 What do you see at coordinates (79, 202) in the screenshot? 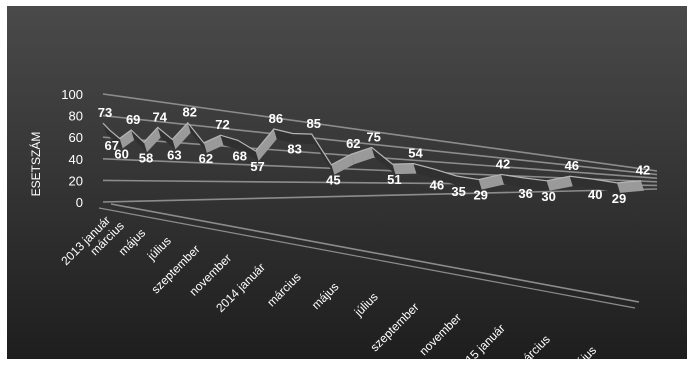
I see `y-tick-label: 0` at bounding box center [79, 202].